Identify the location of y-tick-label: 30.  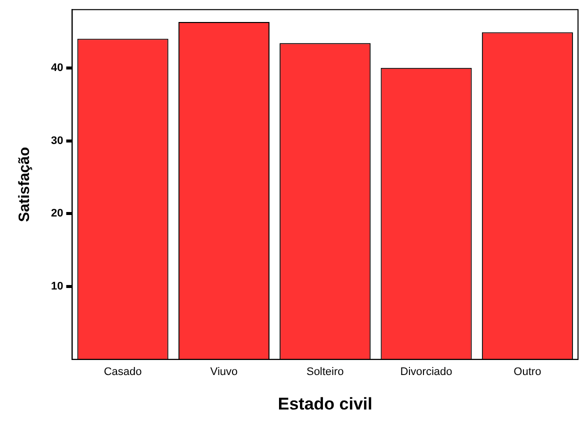
(57, 140).